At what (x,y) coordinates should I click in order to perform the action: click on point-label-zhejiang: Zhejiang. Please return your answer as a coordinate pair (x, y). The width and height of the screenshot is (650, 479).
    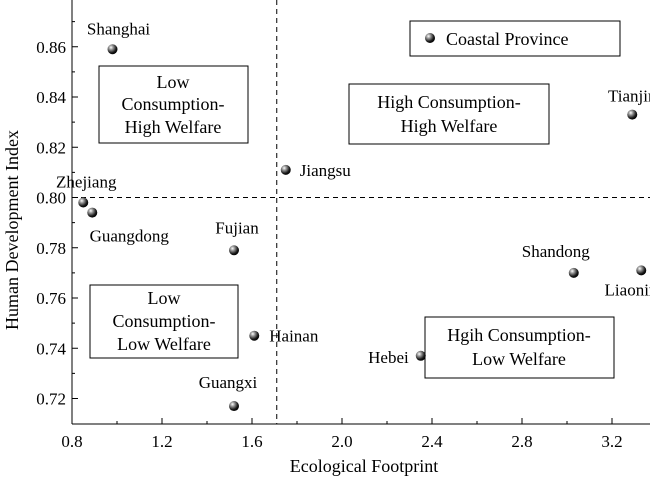
    Looking at the image, I should click on (86, 182).